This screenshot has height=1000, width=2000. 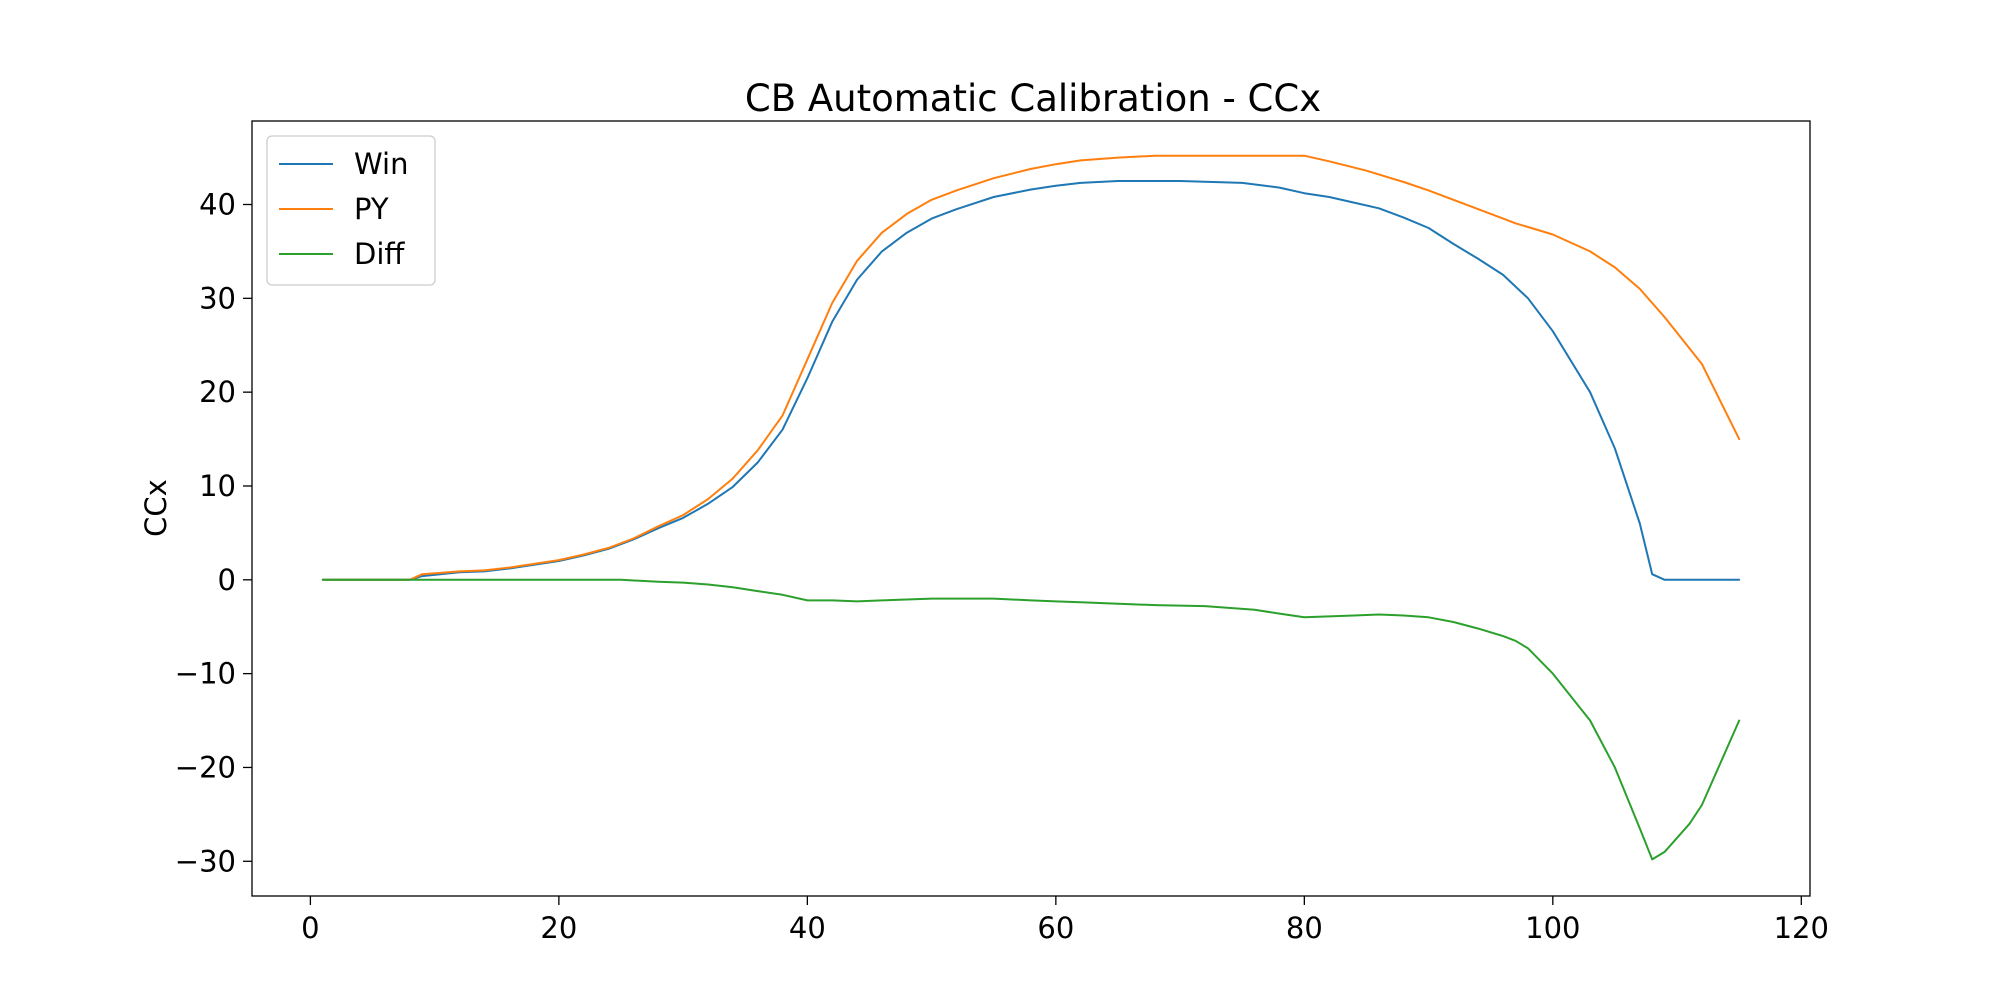 I want to click on y-tick-label: 10, so click(x=217, y=486).